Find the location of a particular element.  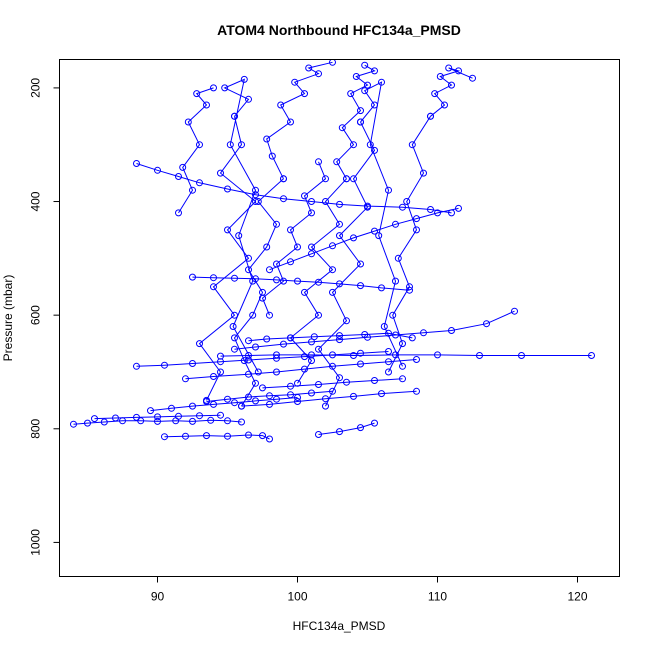

x-tick-label: 120 is located at coordinates (577, 597).